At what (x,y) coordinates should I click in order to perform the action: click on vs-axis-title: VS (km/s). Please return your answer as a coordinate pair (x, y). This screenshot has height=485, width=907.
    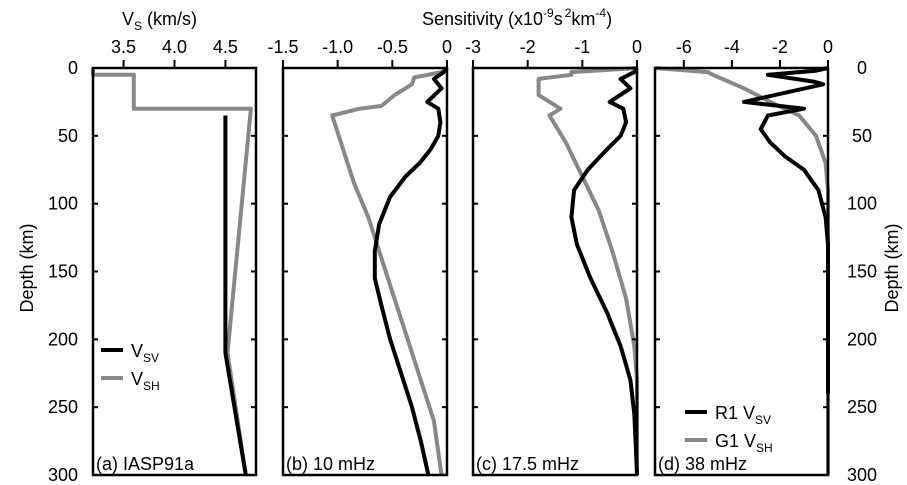
    Looking at the image, I should click on (159, 21).